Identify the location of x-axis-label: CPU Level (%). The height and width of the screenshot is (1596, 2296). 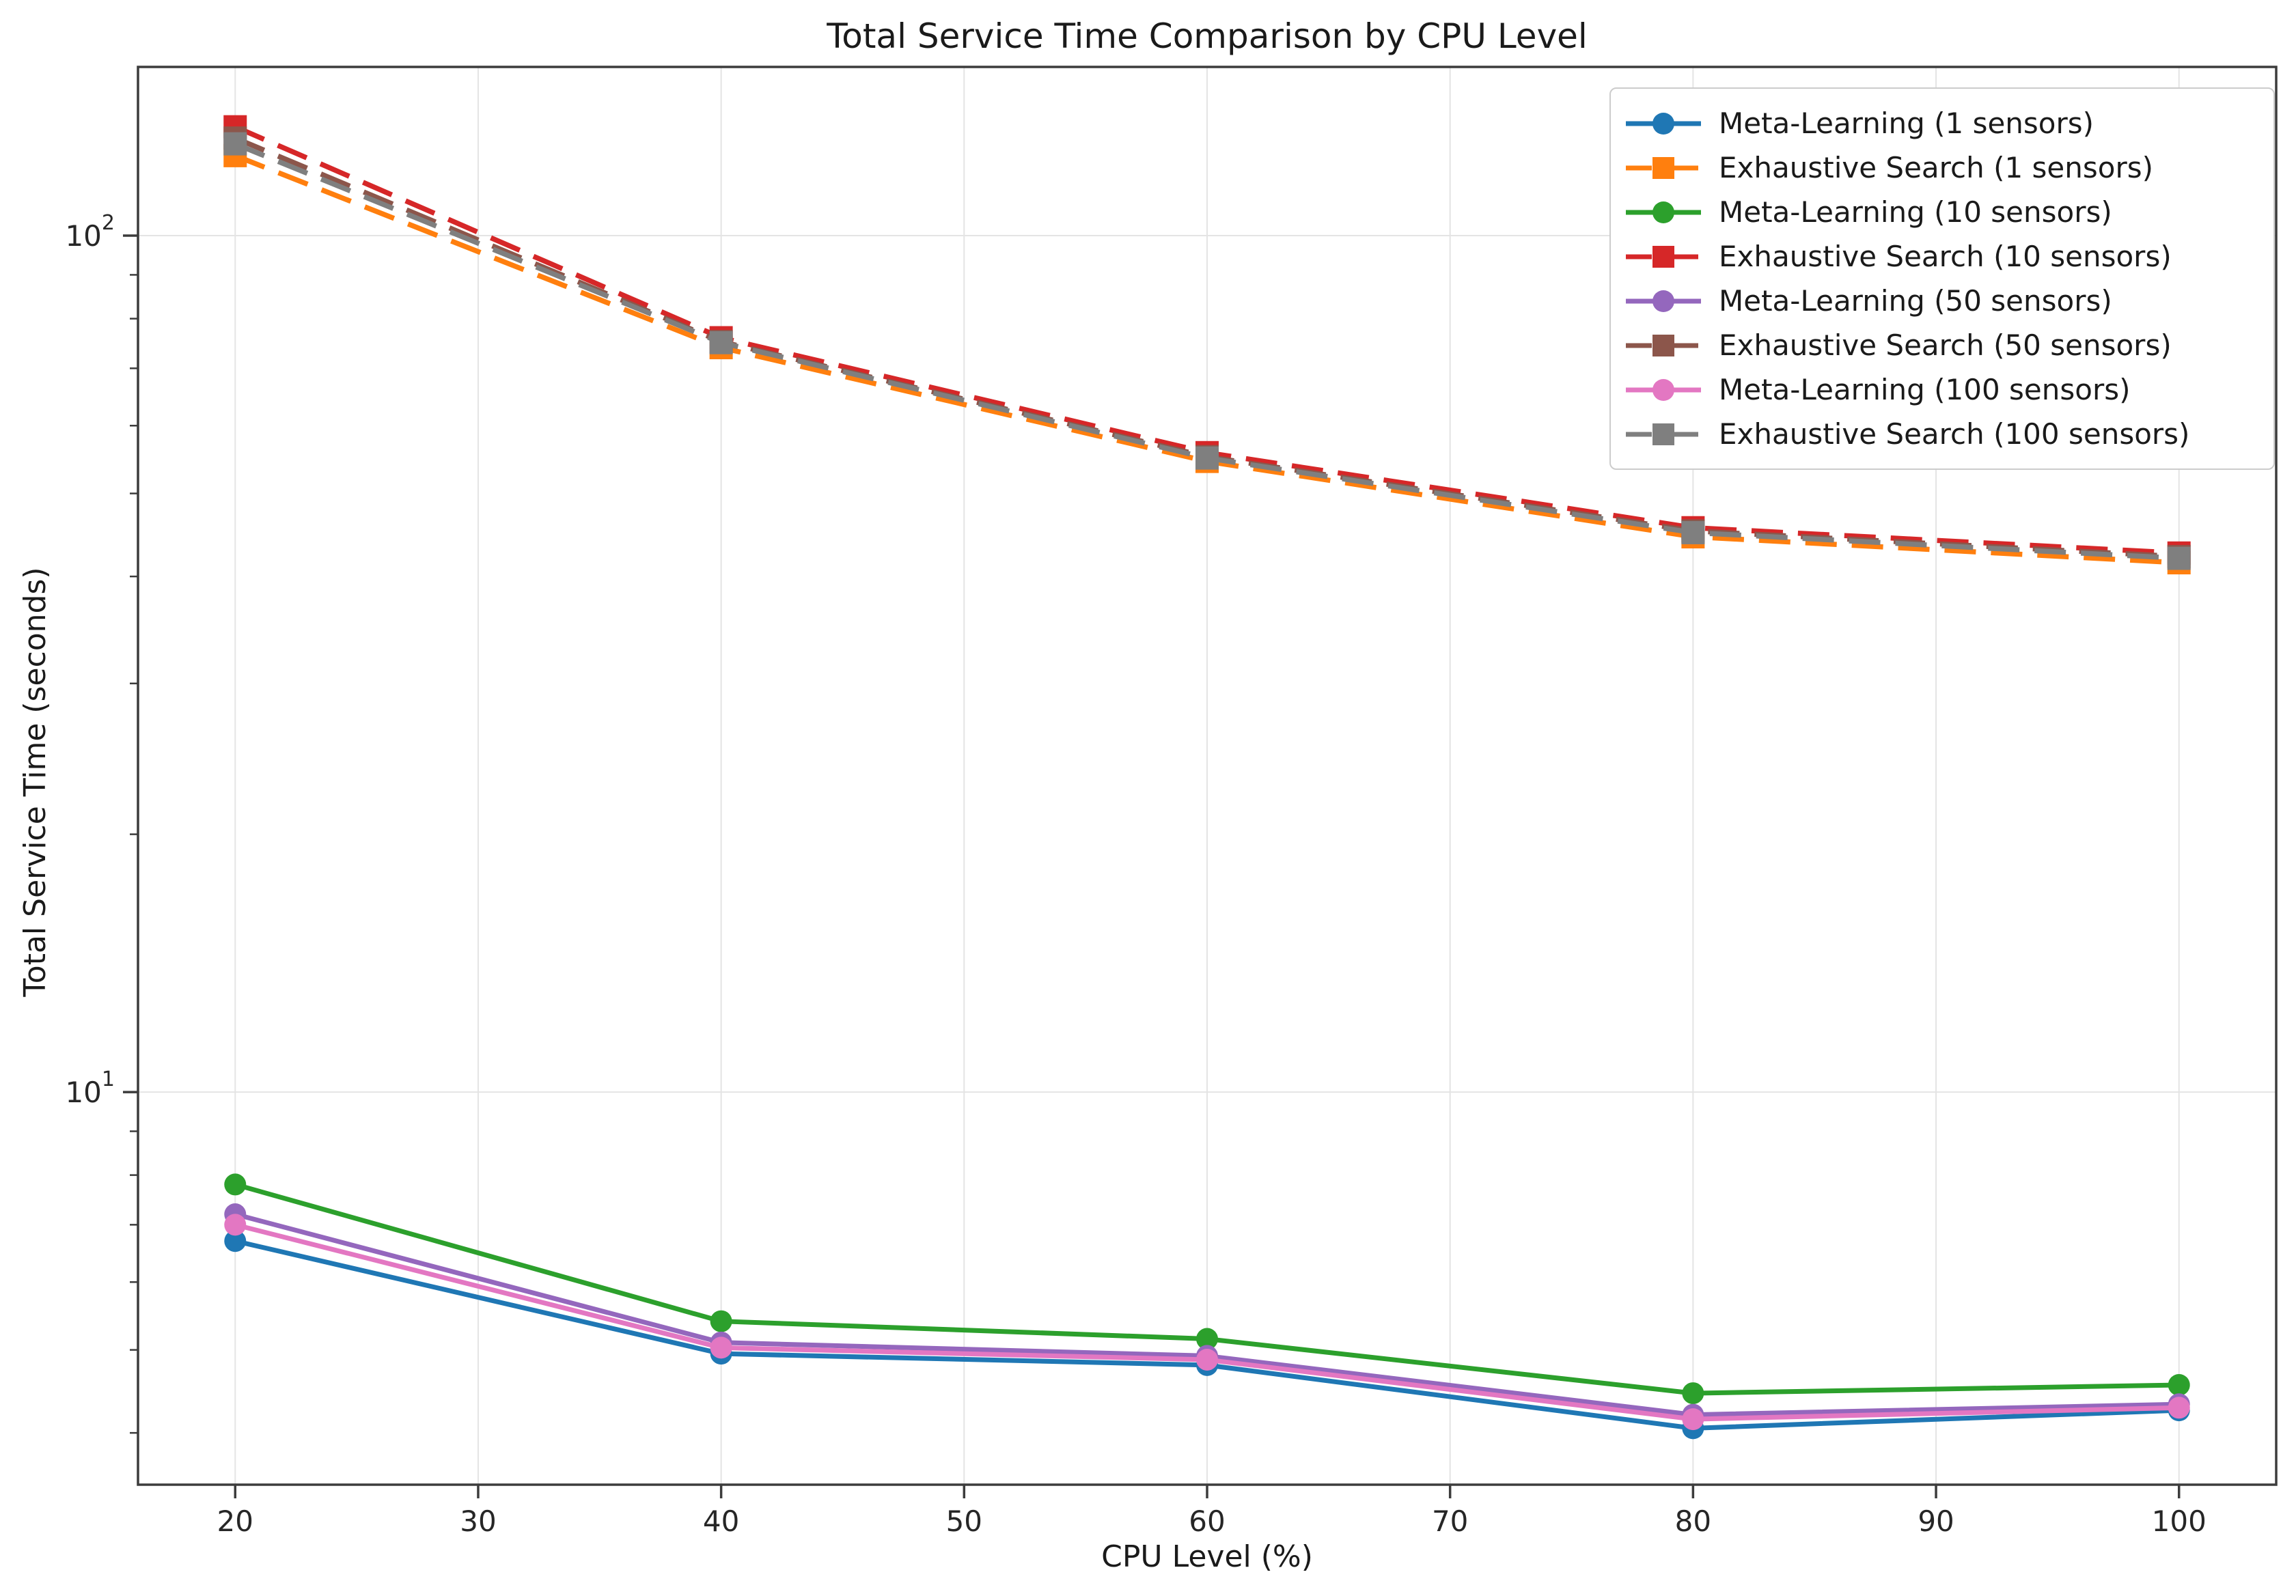
(1207, 1556).